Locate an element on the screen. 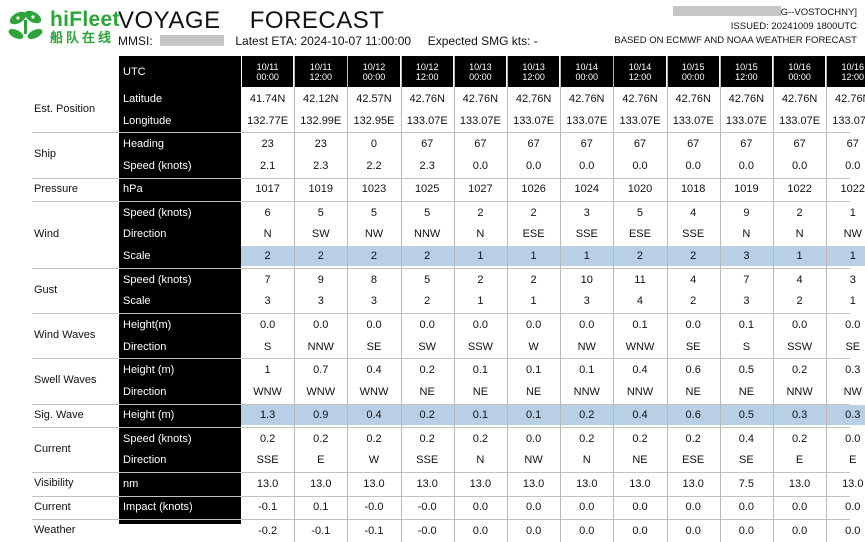  group-label: Wind is located at coordinates (47, 233).